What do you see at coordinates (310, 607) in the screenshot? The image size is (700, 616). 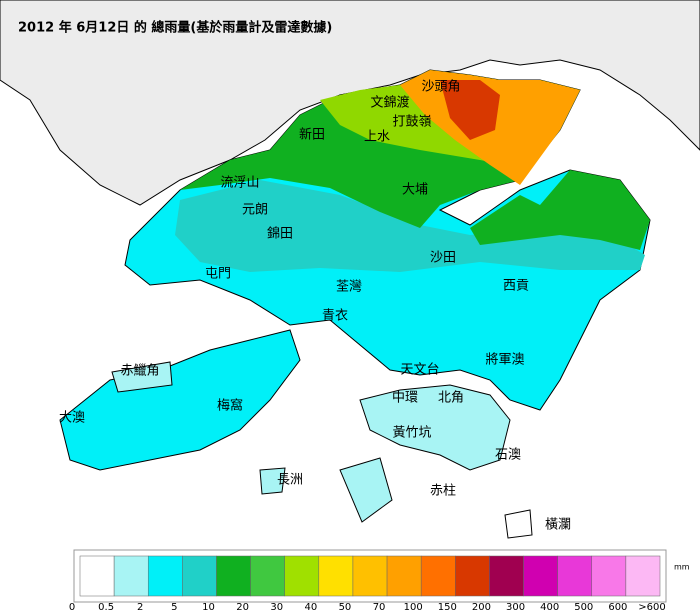 I see `legend-tick-label: 40` at bounding box center [310, 607].